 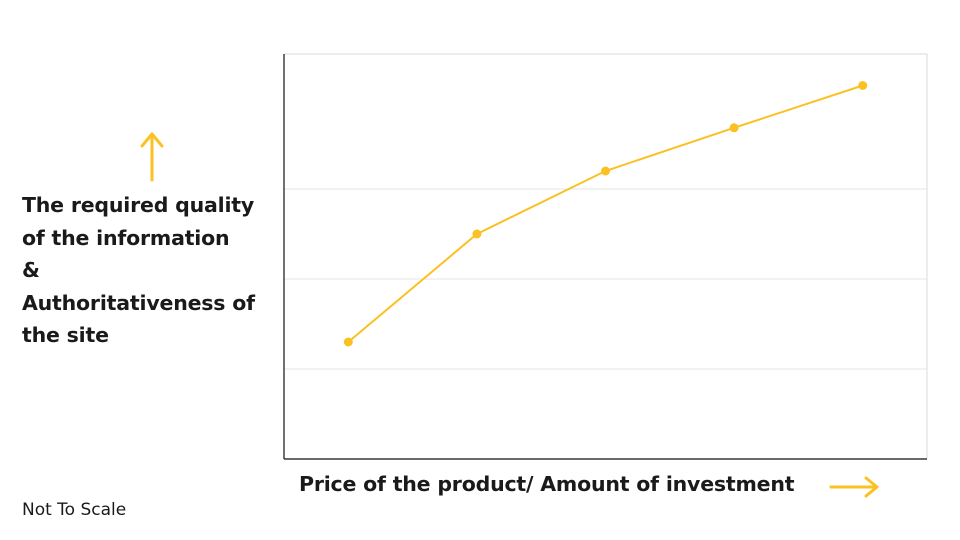 I want to click on y-axis-label-line: &, so click(x=31, y=270).